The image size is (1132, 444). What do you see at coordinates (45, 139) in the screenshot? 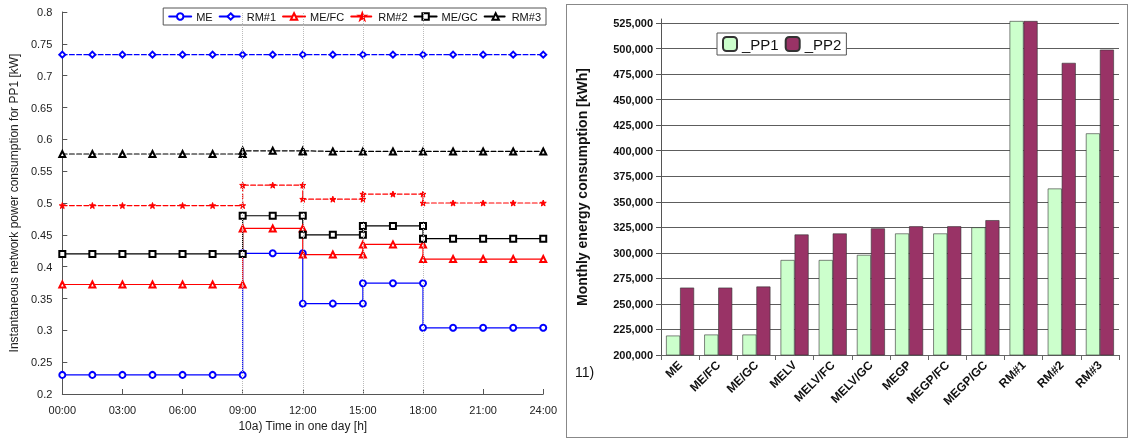
I see `y-tick-label: 0.6` at bounding box center [45, 139].